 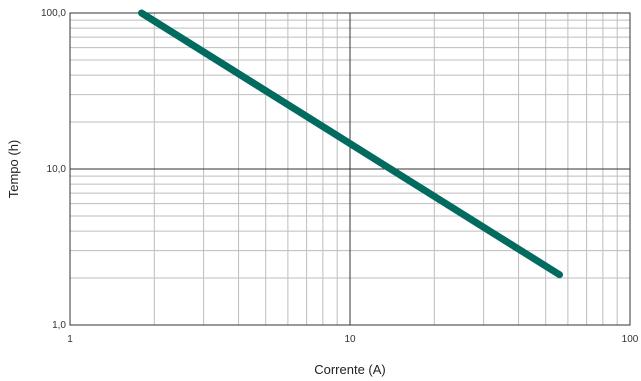 What do you see at coordinates (350, 369) in the screenshot?
I see `x-axis-label: Corrente (A)` at bounding box center [350, 369].